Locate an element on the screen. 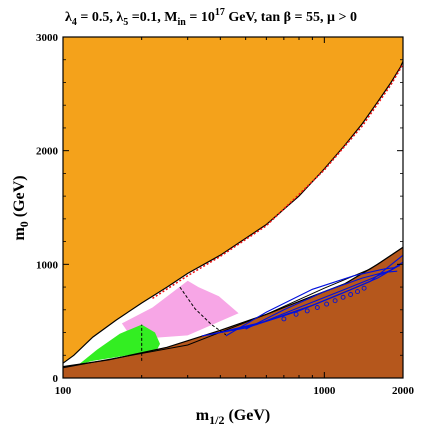 The image size is (421, 436). x-tick-label: 2000 is located at coordinates (403, 391).